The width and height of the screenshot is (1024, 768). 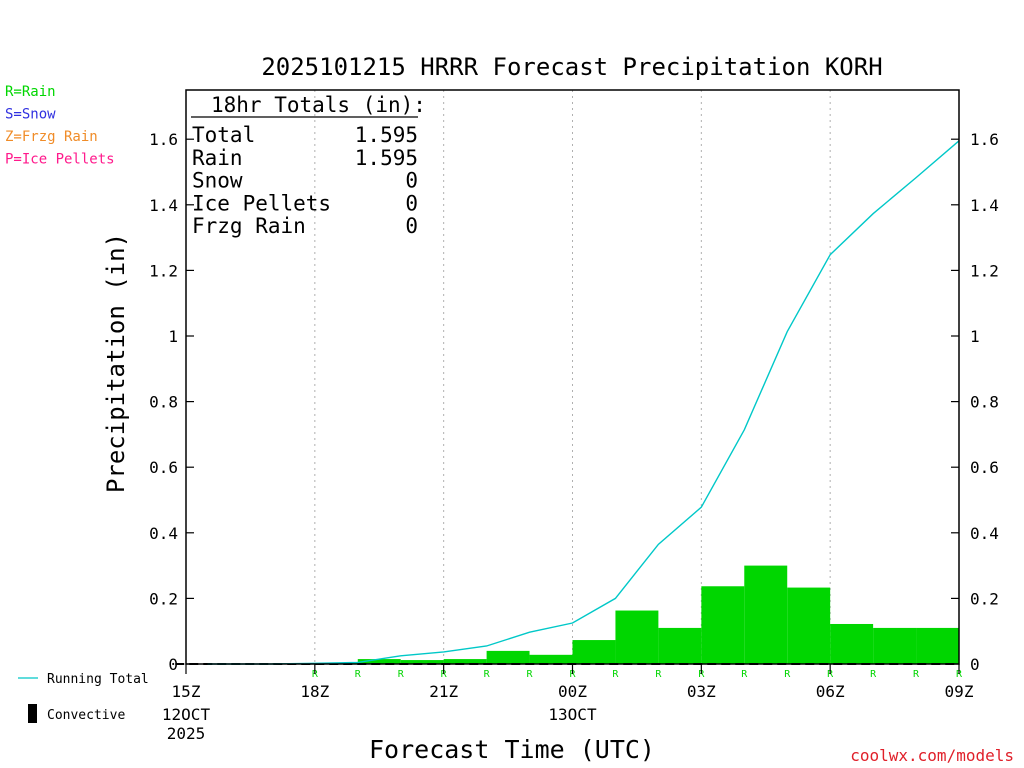 I want to click on key-item: S=Snow, so click(x=30, y=115).